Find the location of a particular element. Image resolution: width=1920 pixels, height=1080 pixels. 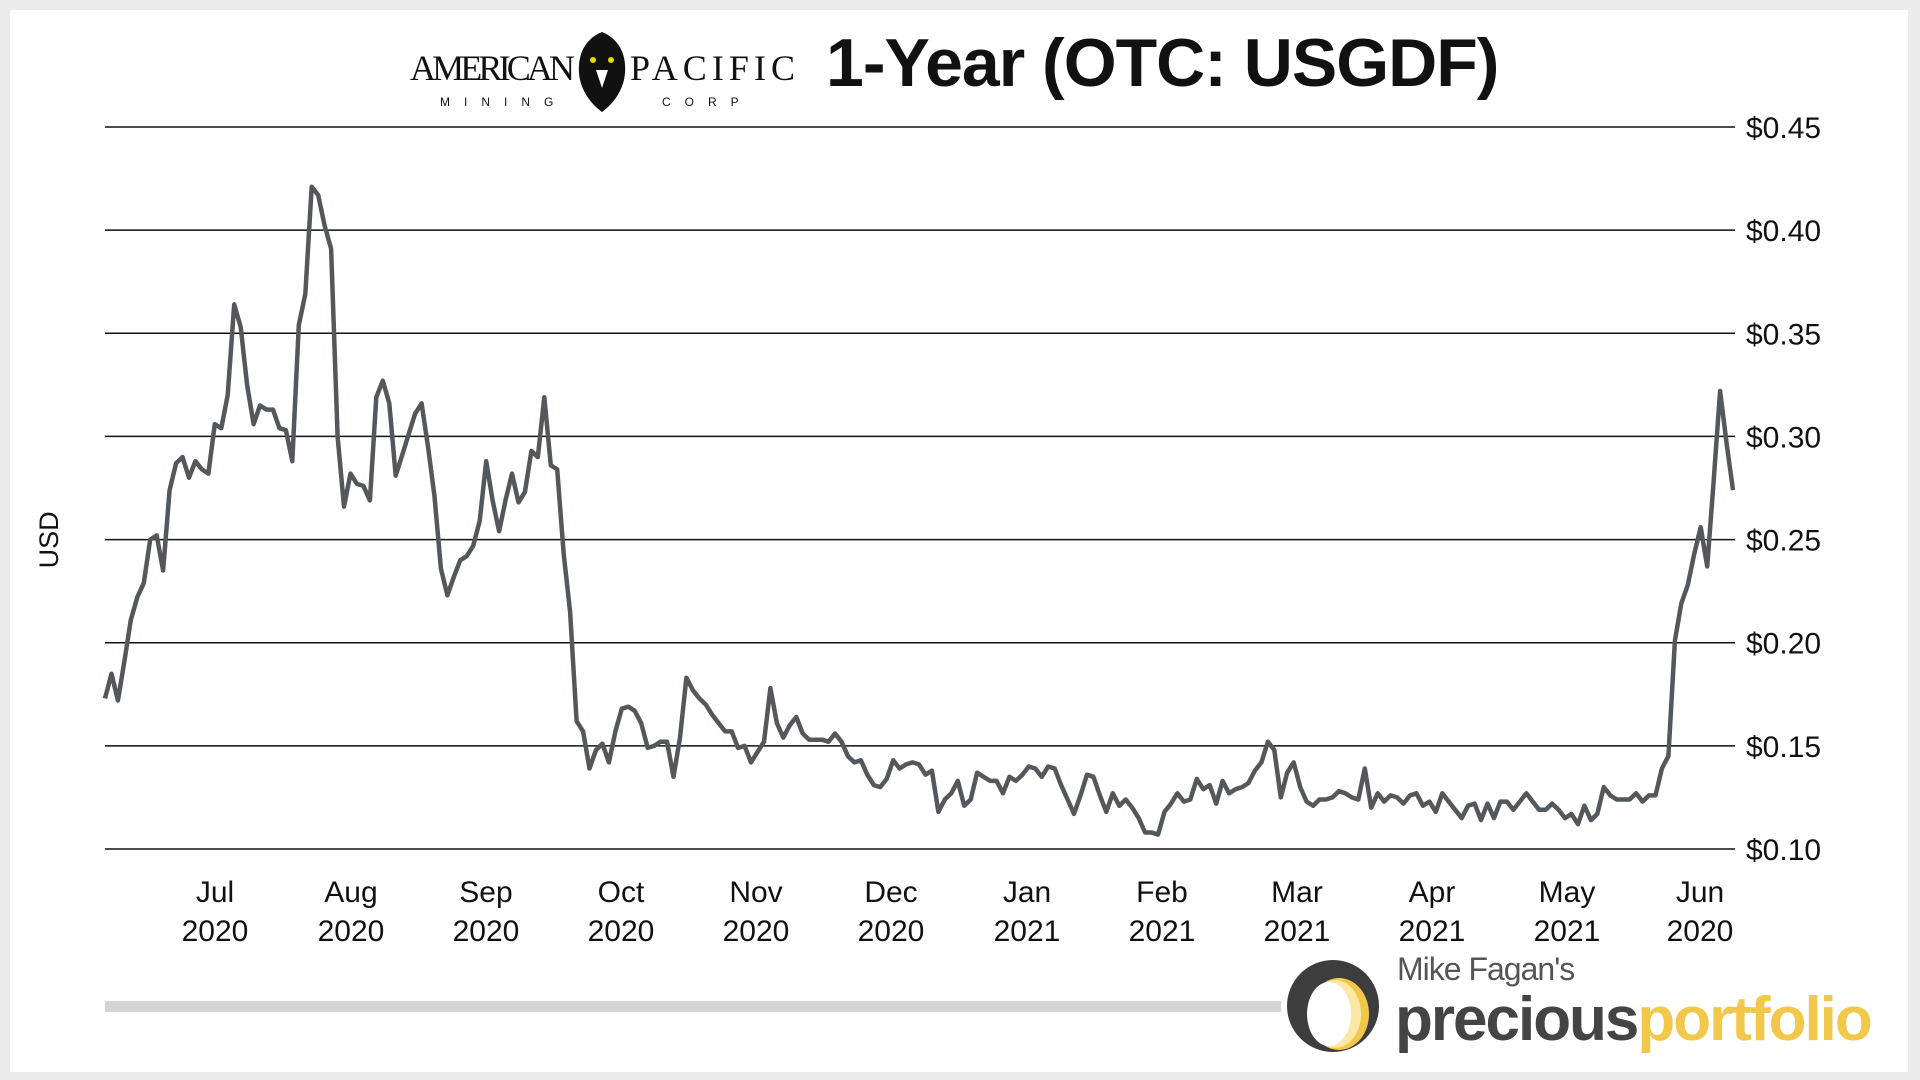

x-tick-label: Feb 2021 is located at coordinates (1162, 912).